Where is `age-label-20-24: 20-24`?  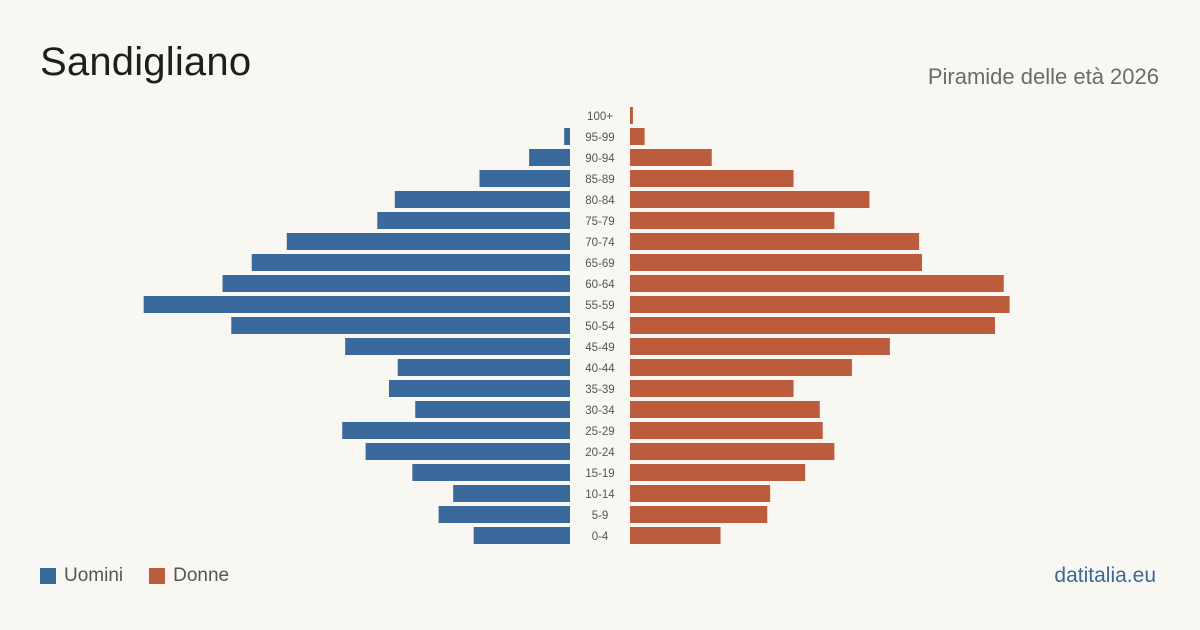 age-label-20-24: 20-24 is located at coordinates (600, 453).